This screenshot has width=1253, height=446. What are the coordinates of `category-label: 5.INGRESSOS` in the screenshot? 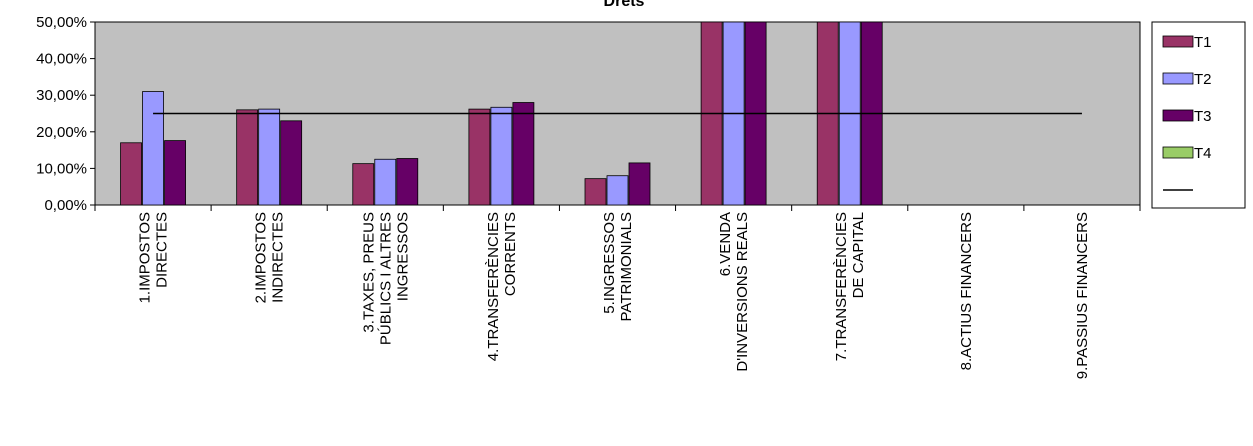 It's located at (609, 263).